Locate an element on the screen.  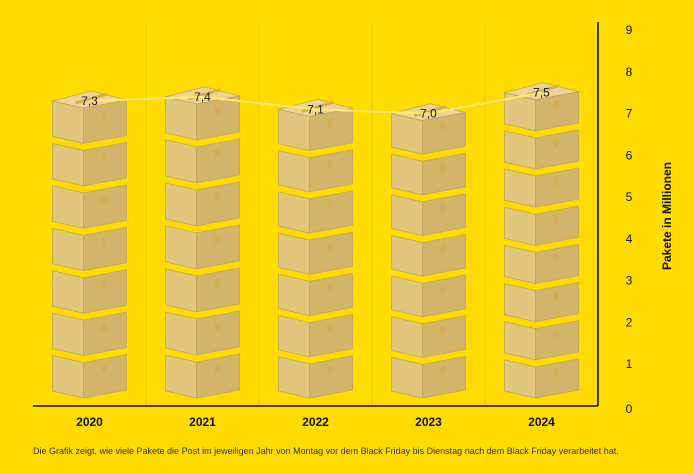
trend-line is located at coordinates (315, 103).